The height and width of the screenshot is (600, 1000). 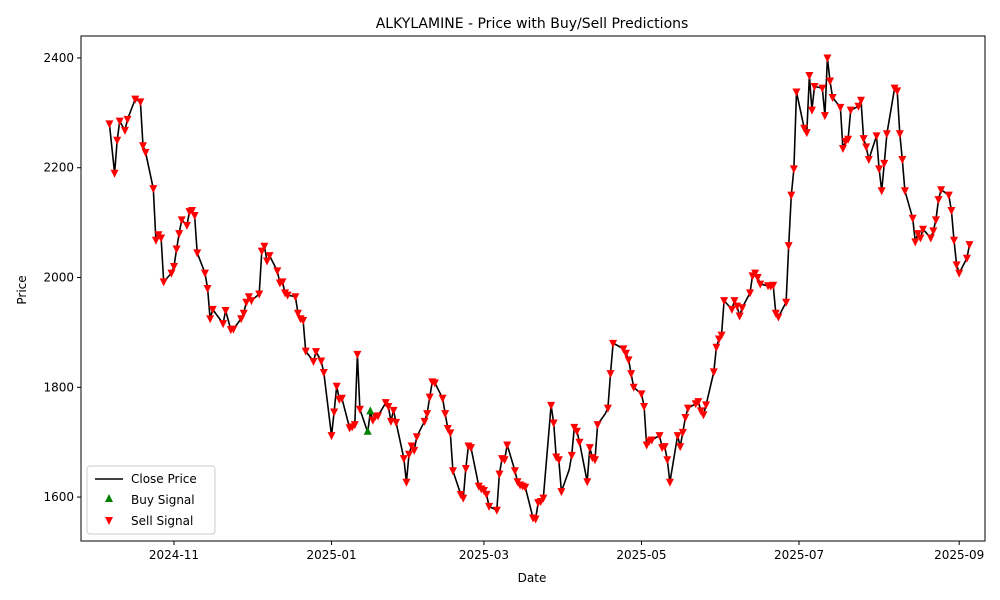 I want to click on buy-signal-marker, so click(x=367, y=430).